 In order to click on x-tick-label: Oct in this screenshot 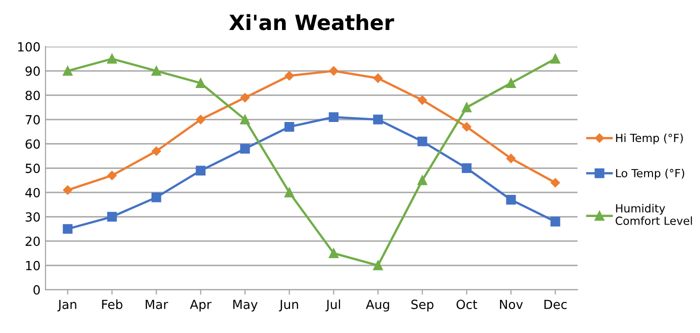, I will do `click(467, 305)`.